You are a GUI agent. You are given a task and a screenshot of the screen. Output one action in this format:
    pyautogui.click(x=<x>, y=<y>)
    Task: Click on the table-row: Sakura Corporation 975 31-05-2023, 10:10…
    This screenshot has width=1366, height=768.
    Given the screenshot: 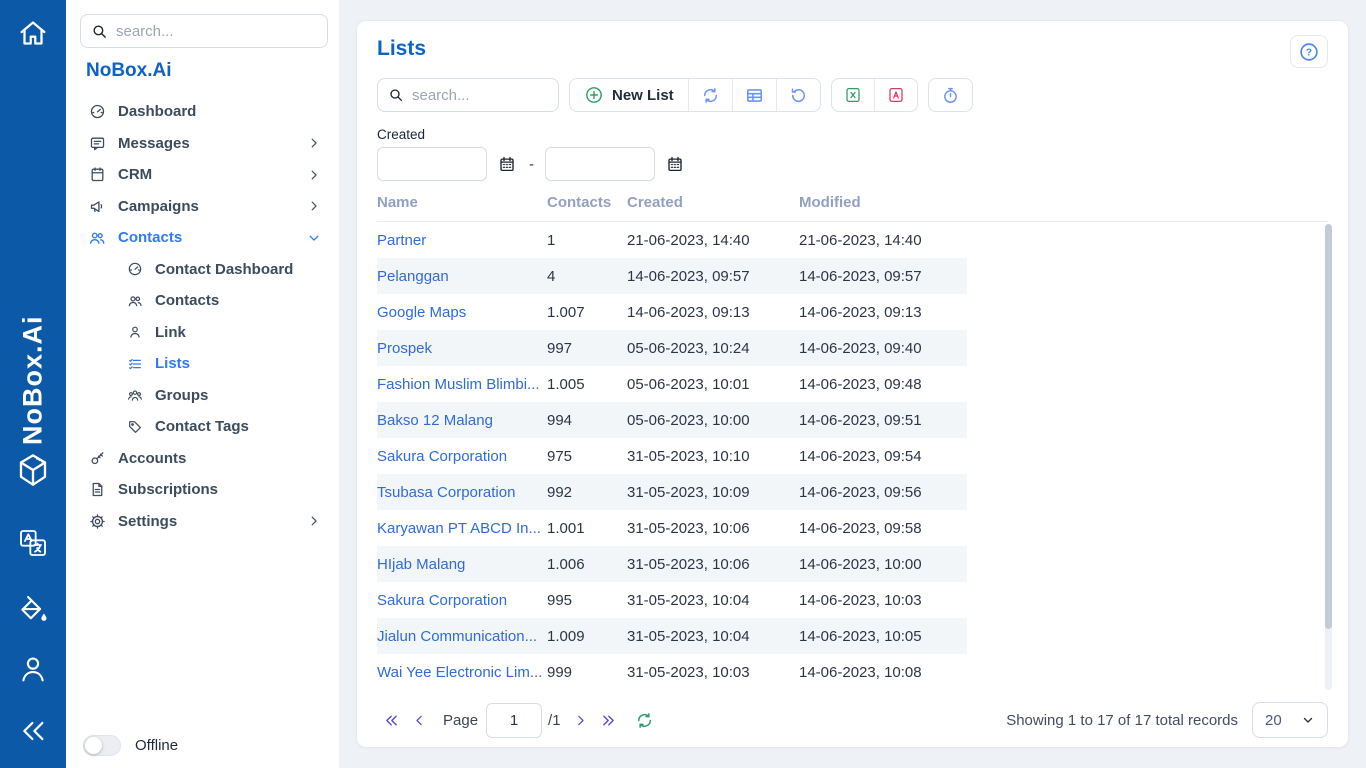 What is the action you would take?
    pyautogui.click(x=672, y=456)
    